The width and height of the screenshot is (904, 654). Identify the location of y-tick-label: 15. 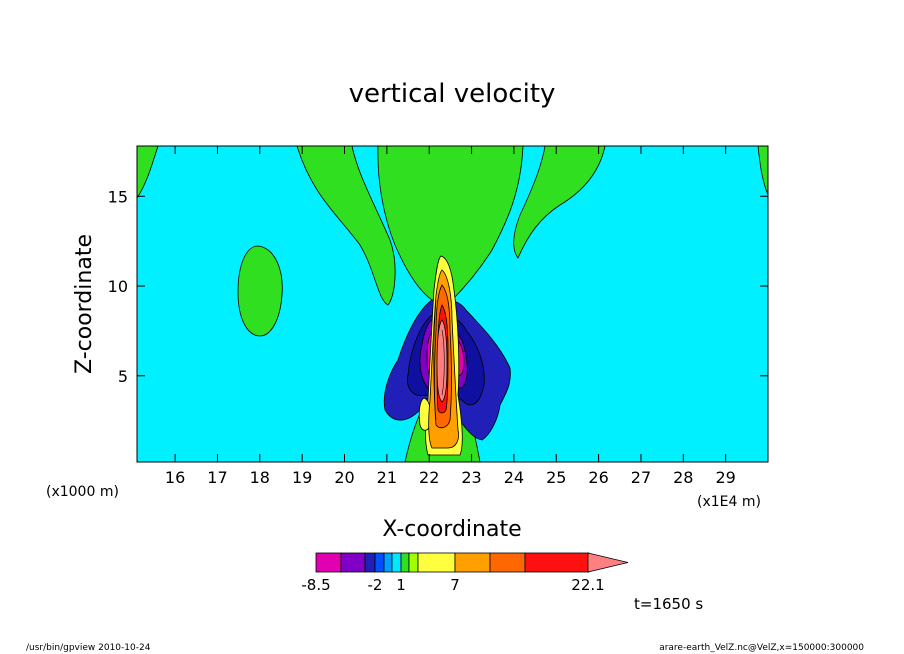
(118, 196).